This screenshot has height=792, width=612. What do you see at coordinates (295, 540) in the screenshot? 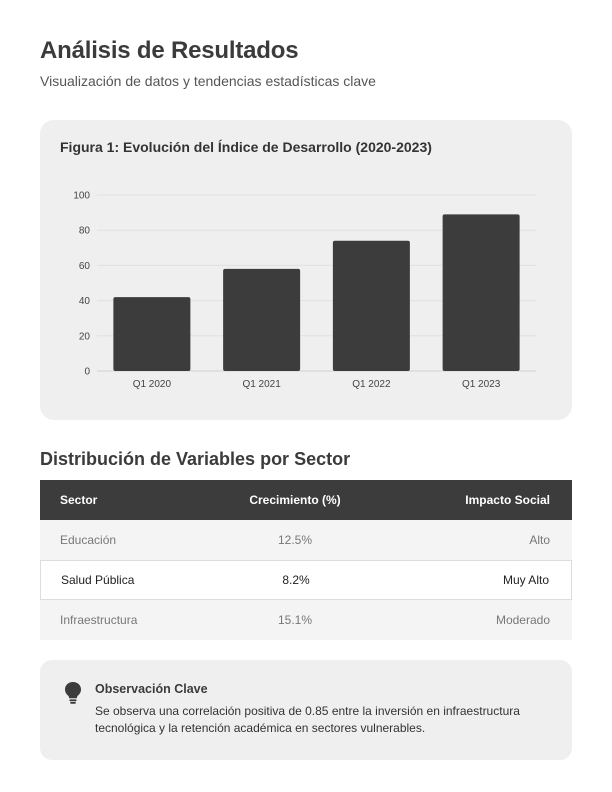
I see `cell-growth: 12.5%` at bounding box center [295, 540].